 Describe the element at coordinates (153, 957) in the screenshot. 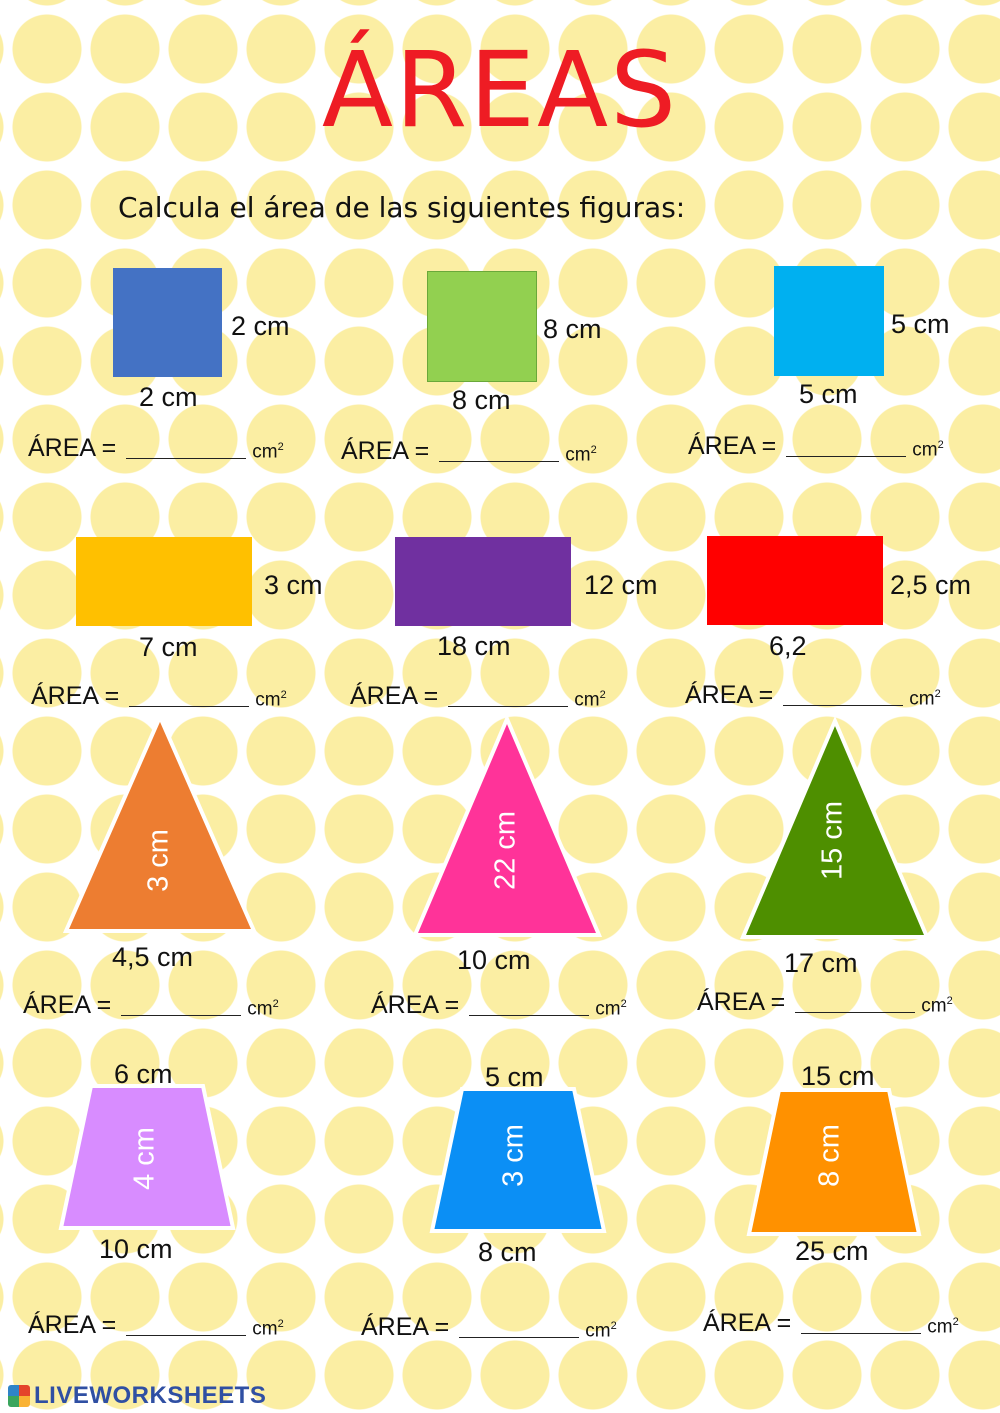

I see `triangle-orange-base-label: 4,5 cm` at that location.